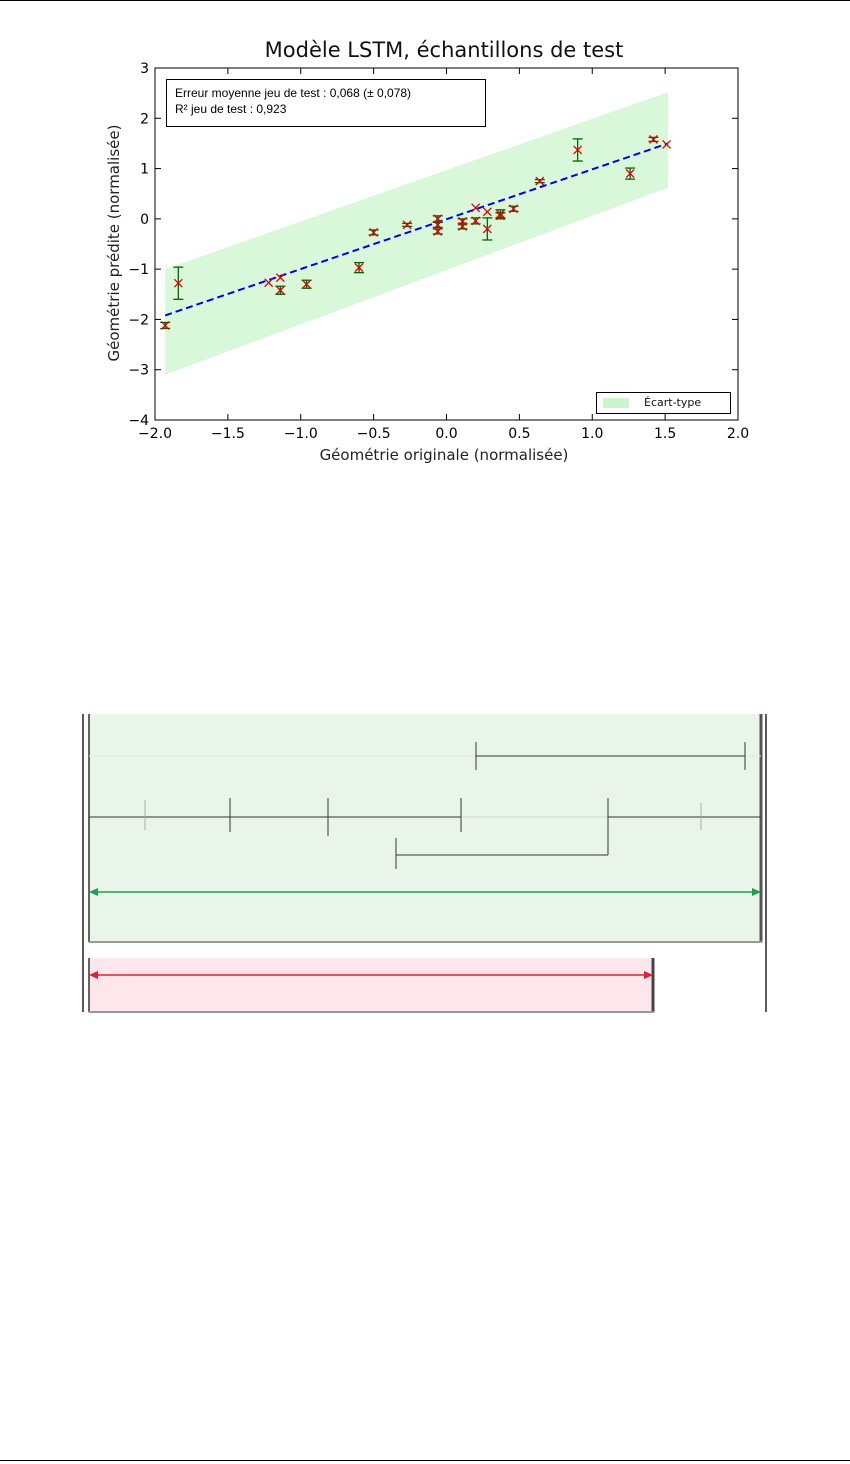 The height and width of the screenshot is (1464, 850). I want to click on y-tick-label: −2, so click(138, 320).